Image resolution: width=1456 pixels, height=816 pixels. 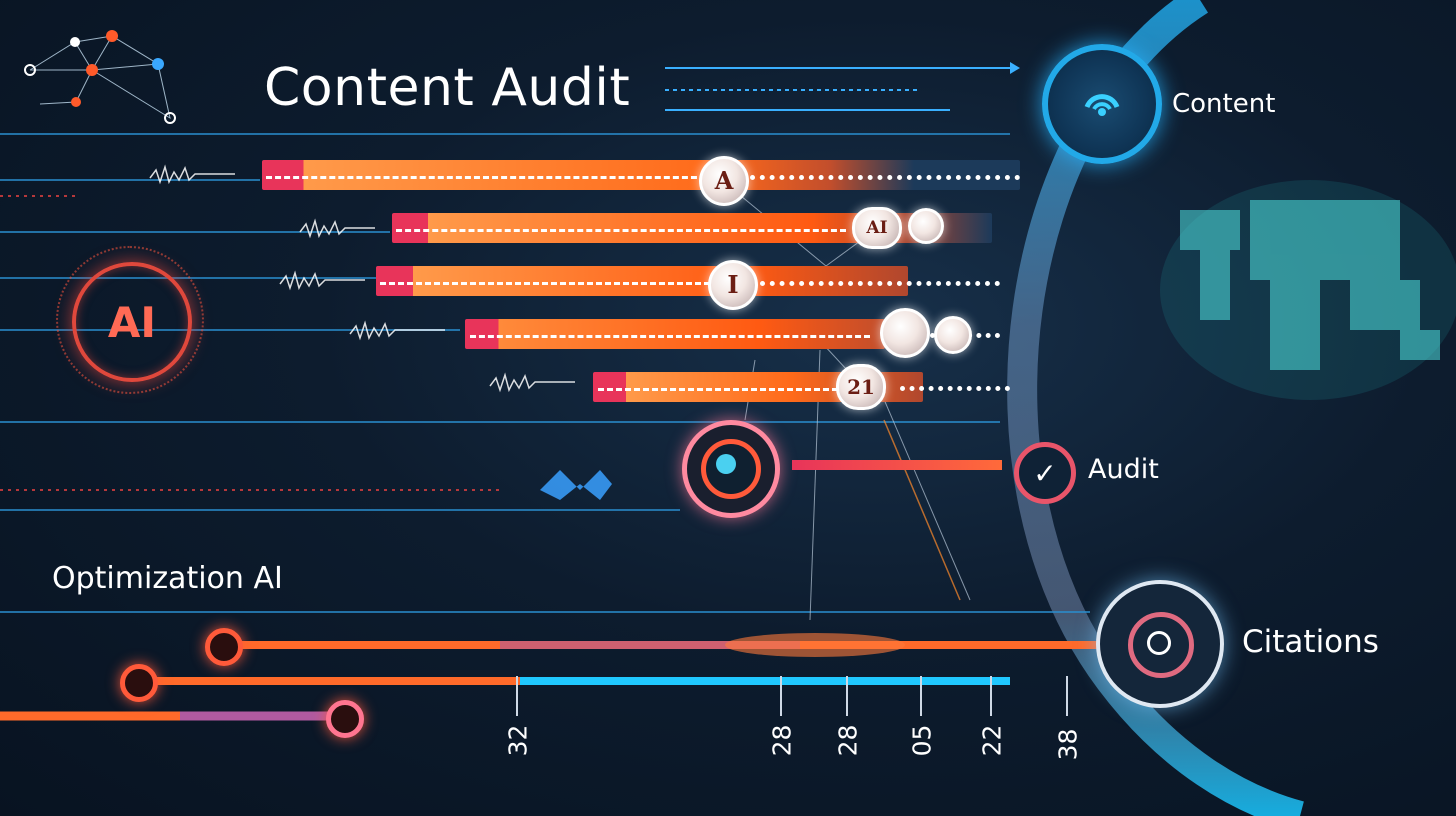 I want to click on axis-tick-label: 38, so click(x=1068, y=744).